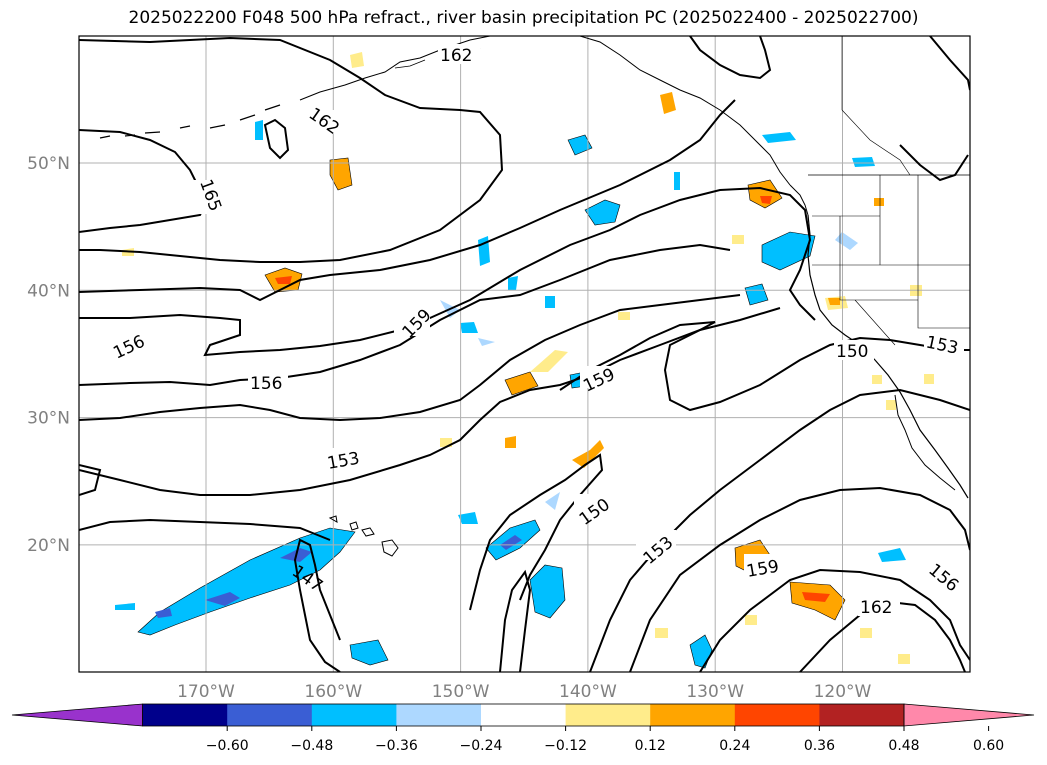  What do you see at coordinates (524, 692) in the screenshot?
I see `longitude-labels: 170°W 160°W 150°W 140°W 130°W 120°W` at bounding box center [524, 692].